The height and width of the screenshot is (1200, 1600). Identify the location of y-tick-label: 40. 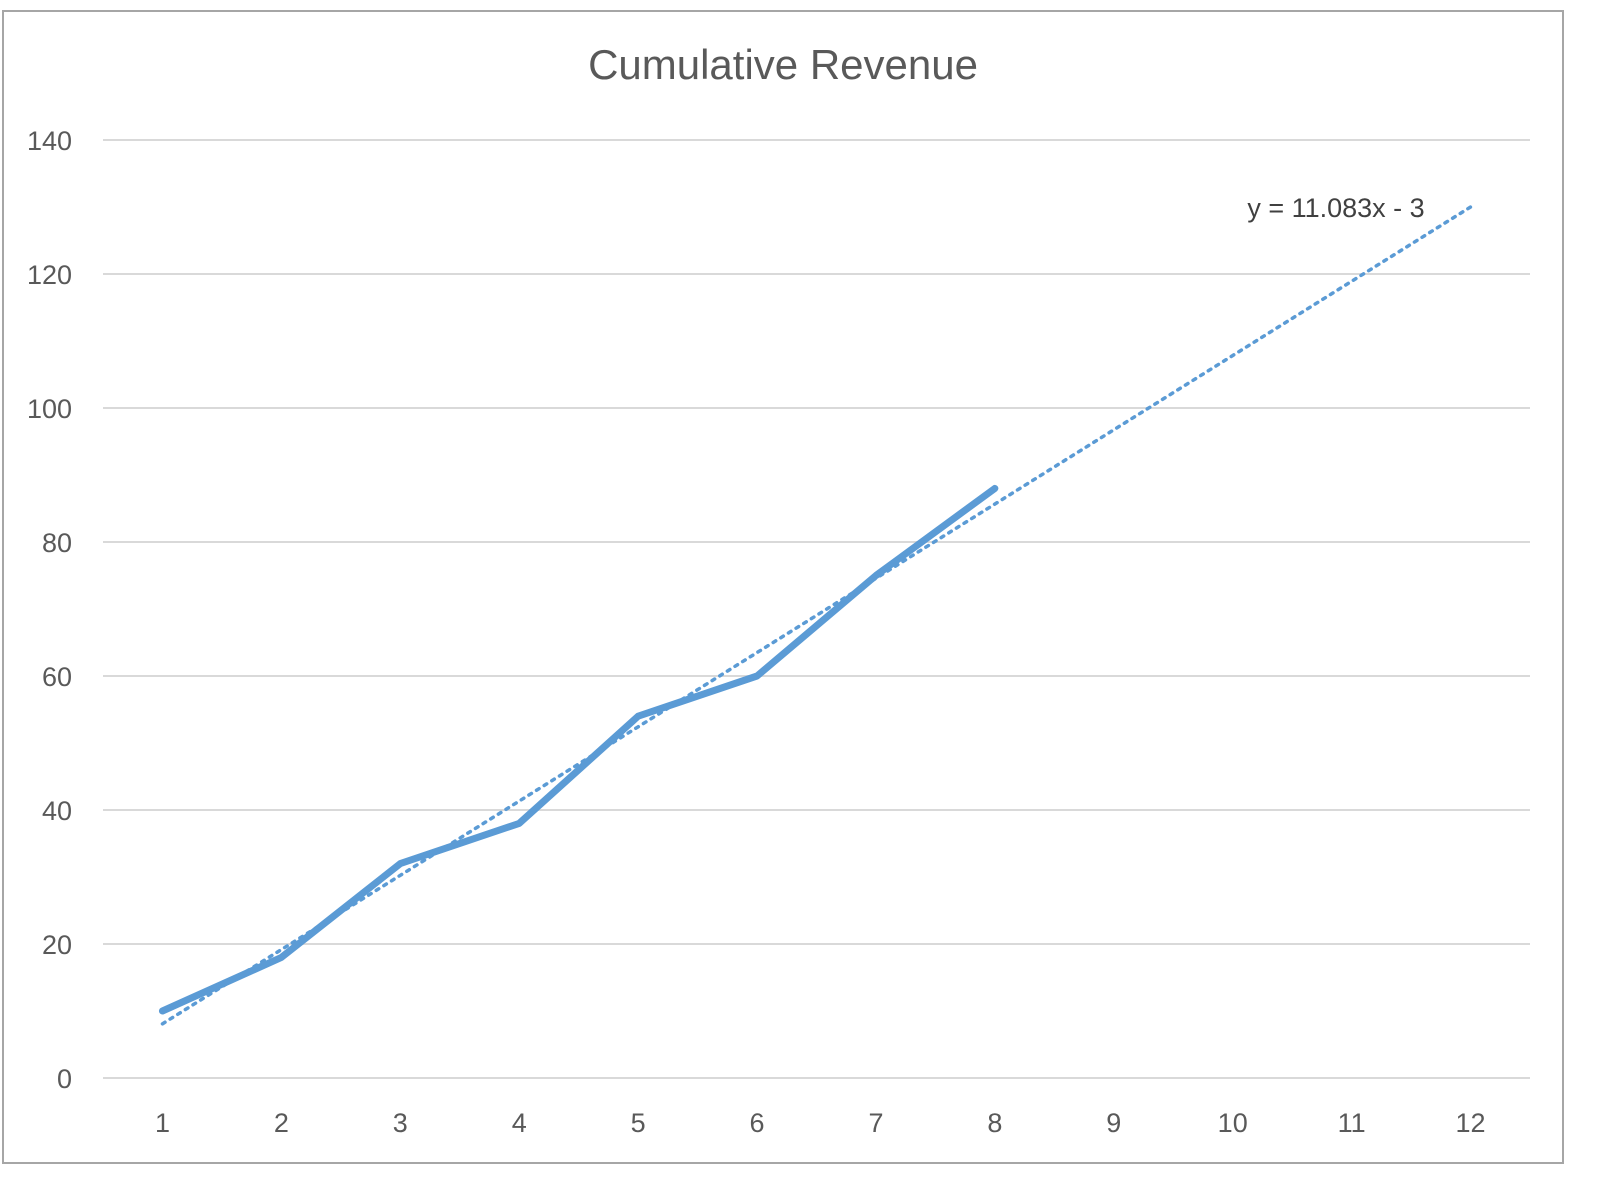
(57, 811).